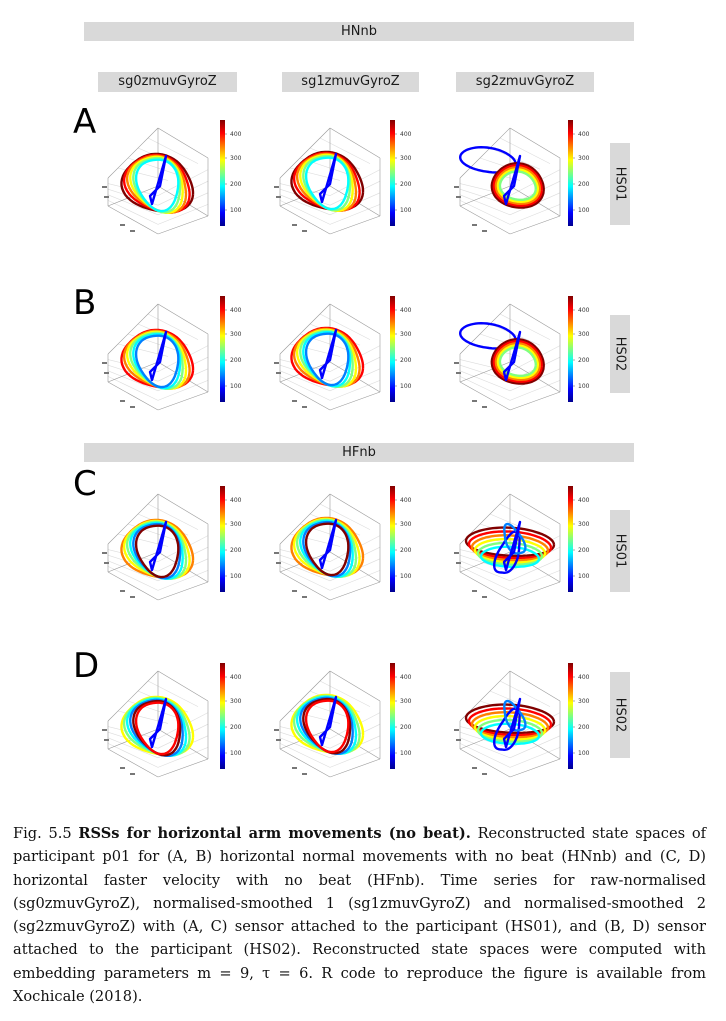 The image size is (726, 1021). I want to click on sensor-label-row-b: HS02, so click(620, 354).